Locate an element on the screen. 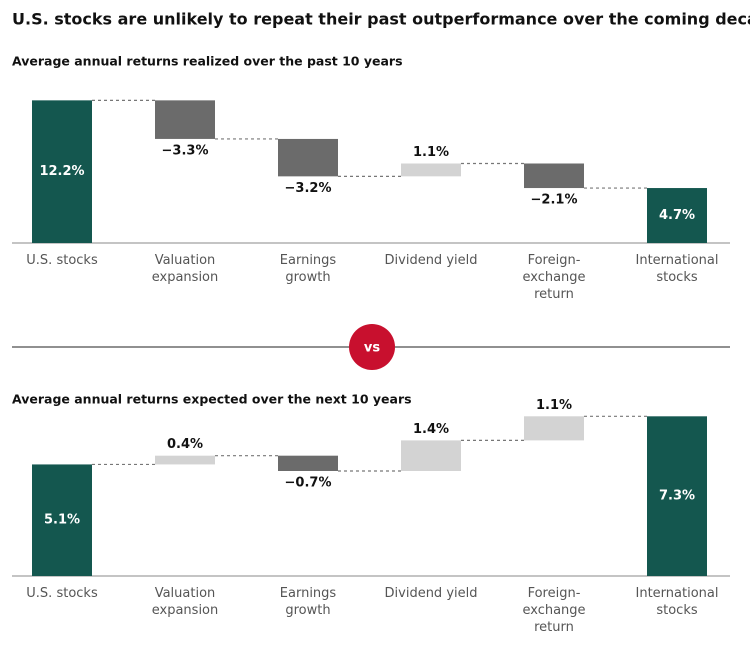 This screenshot has height=663, width=750. value-label: 5.1% is located at coordinates (62, 520).